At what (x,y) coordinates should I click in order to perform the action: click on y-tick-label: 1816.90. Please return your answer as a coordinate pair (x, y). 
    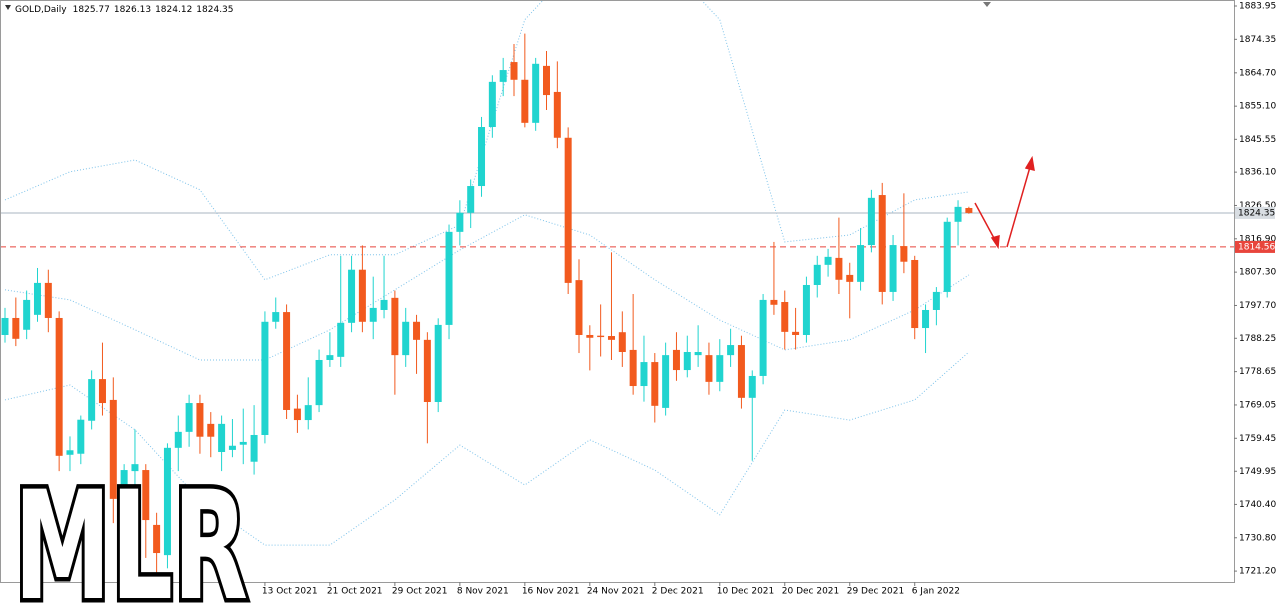
    Looking at the image, I should click on (1257, 239).